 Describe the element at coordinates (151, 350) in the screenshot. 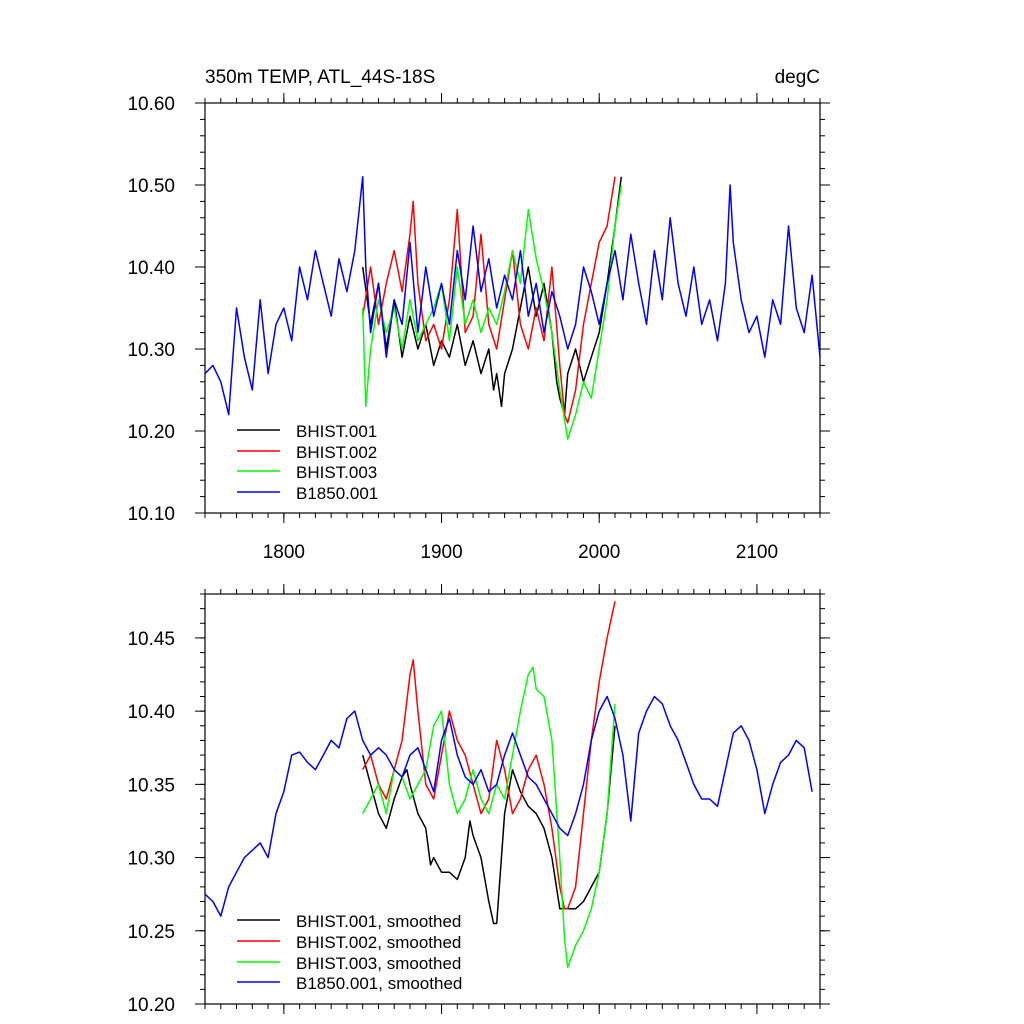

I see `top-y-tick-label: 10.30` at that location.